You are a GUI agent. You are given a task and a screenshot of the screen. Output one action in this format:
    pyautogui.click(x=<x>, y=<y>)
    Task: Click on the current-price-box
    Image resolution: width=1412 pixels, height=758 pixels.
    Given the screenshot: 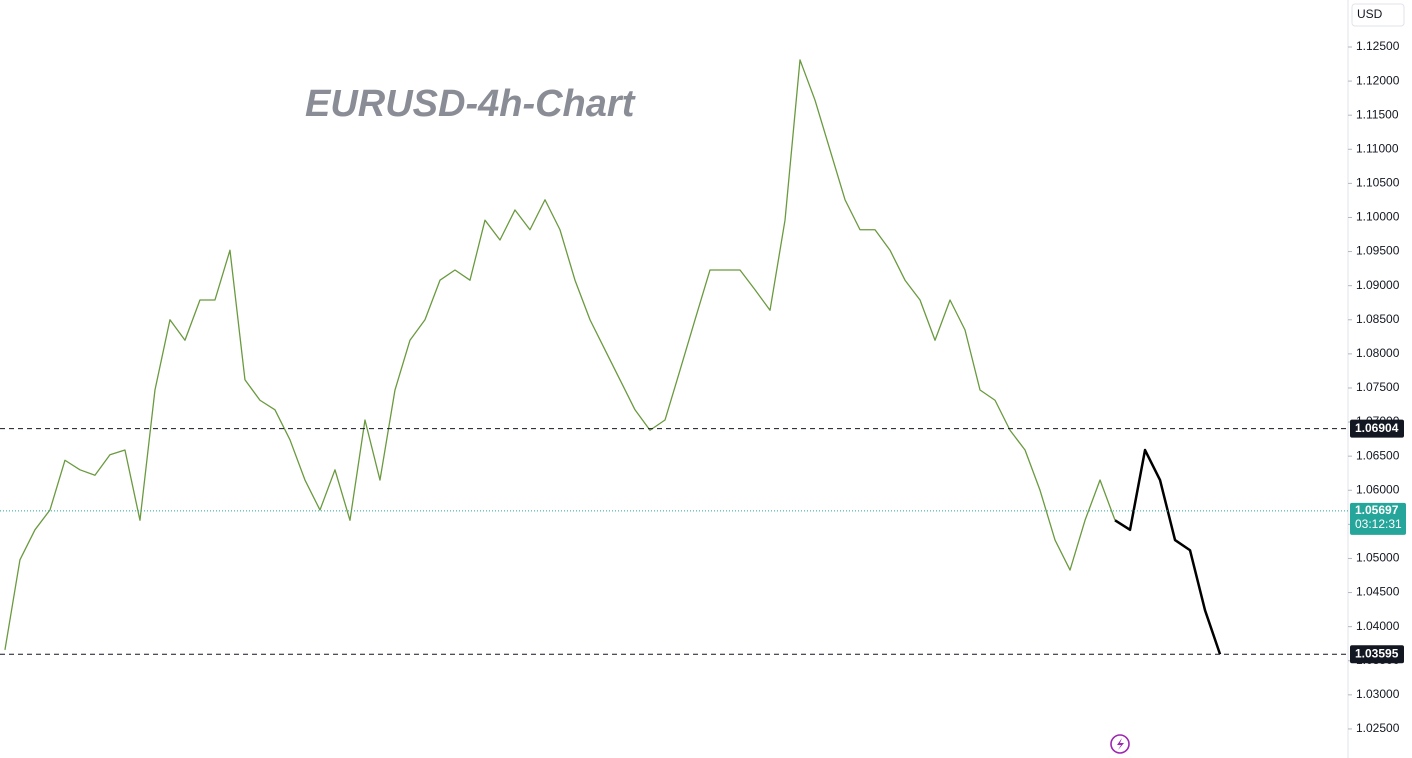 What is the action you would take?
    pyautogui.click(x=1378, y=518)
    